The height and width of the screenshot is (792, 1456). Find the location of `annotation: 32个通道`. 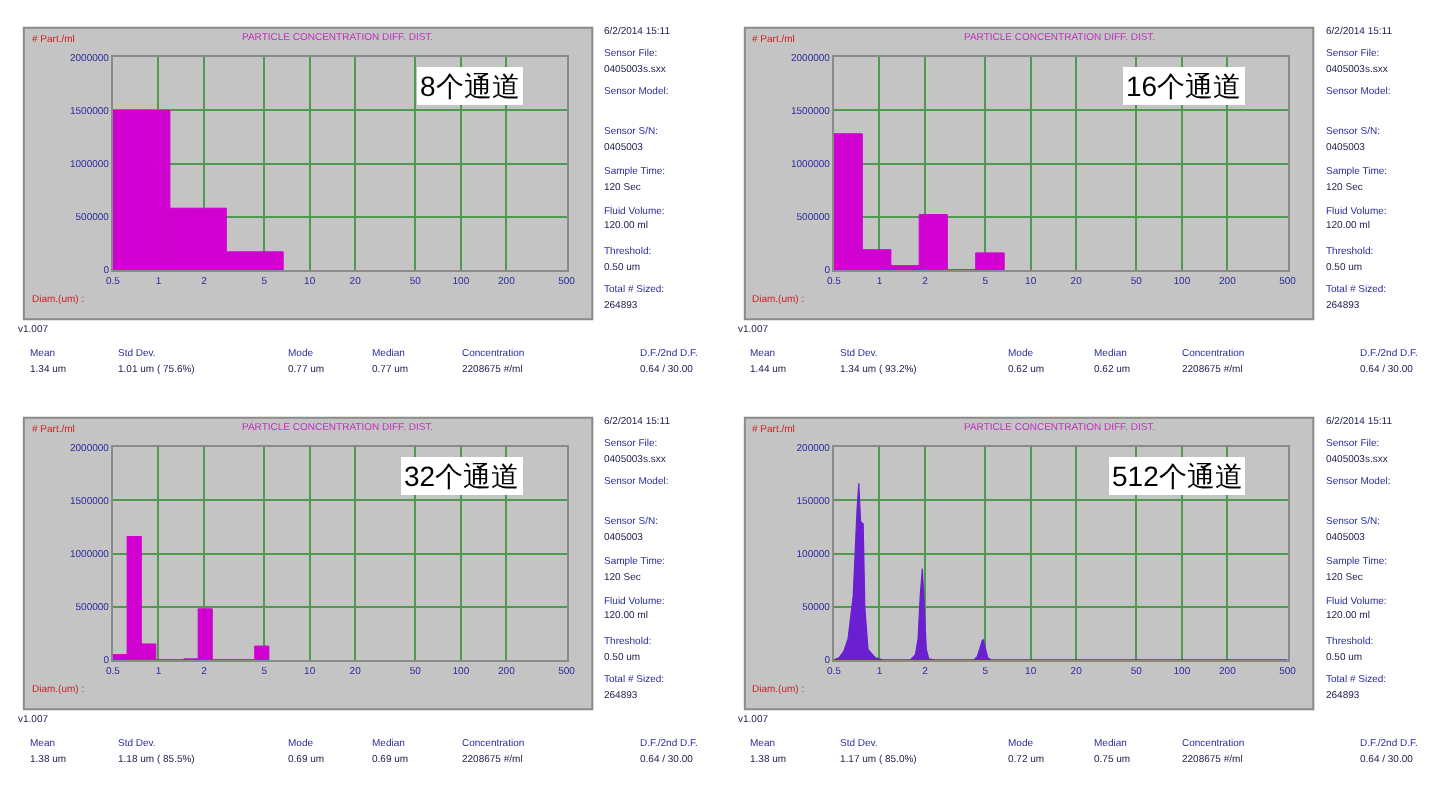

annotation: 32个通道 is located at coordinates (462, 476).